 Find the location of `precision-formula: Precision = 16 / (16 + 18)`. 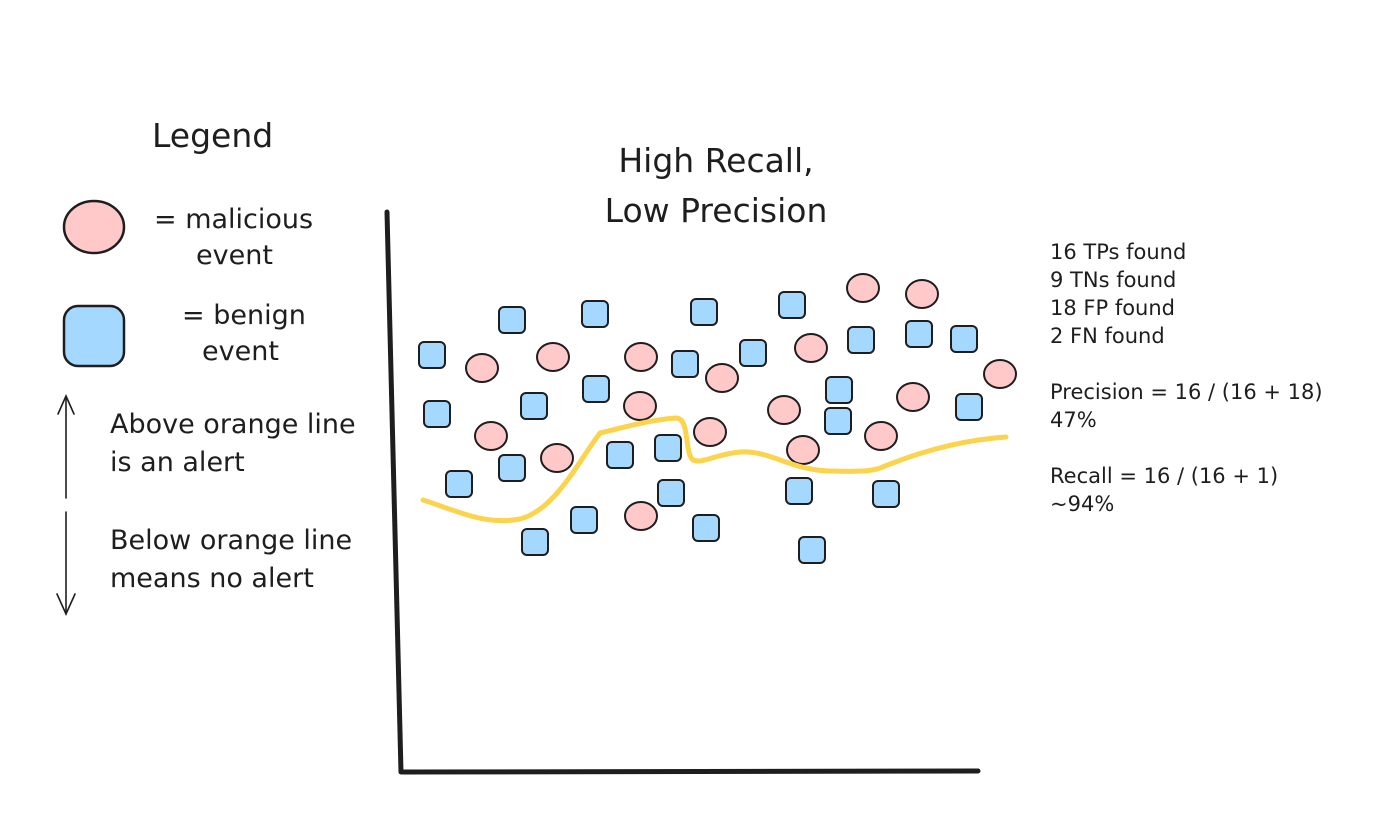

precision-formula: Precision = 16 / (16 + 18) is located at coordinates (1186, 392).